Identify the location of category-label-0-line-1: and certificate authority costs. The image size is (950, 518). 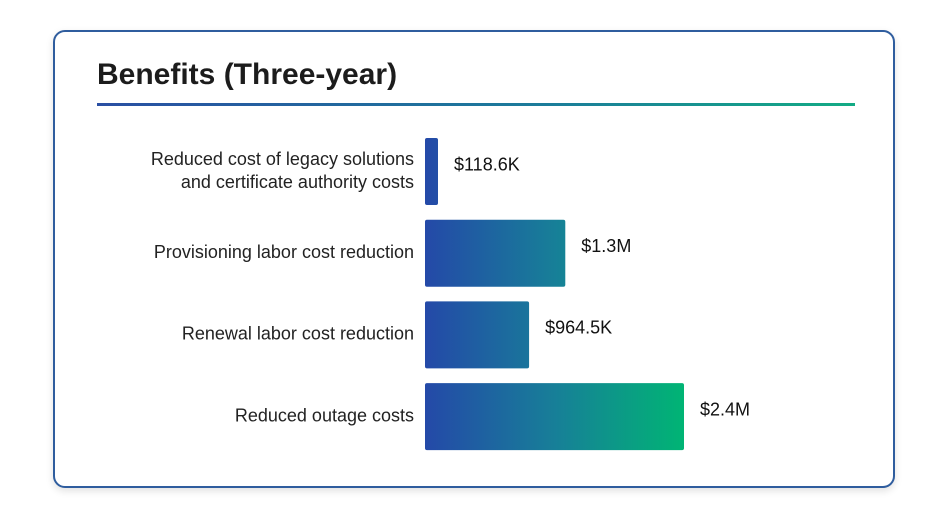
(297, 182).